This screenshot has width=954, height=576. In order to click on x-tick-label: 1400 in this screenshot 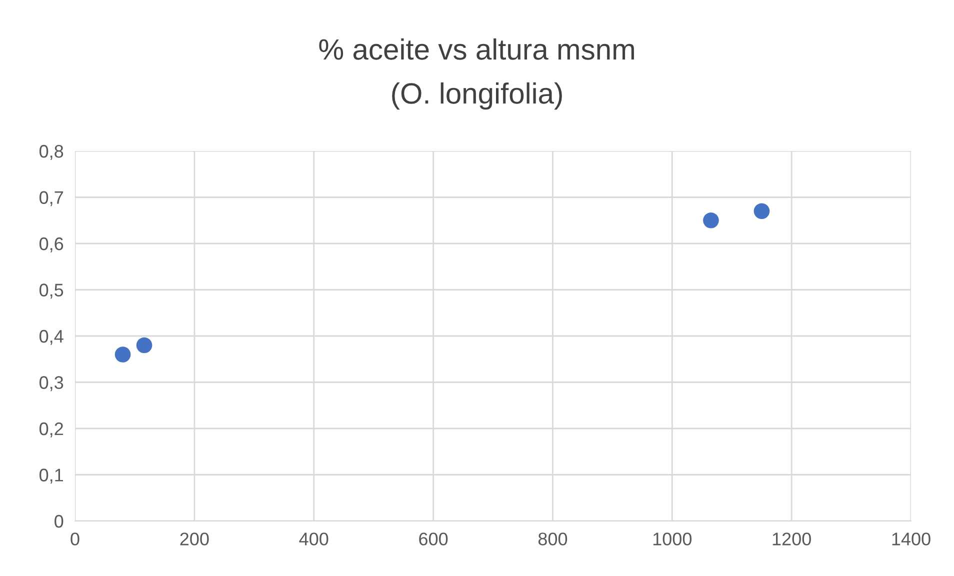, I will do `click(911, 539)`.